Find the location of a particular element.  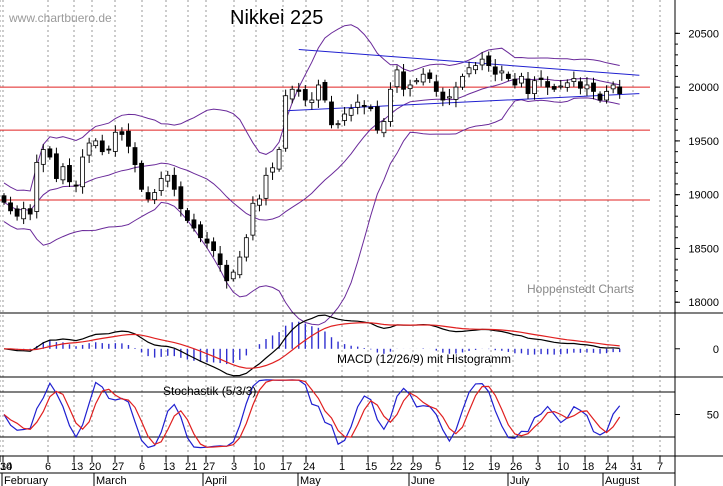

month-label: June is located at coordinates (423, 480).